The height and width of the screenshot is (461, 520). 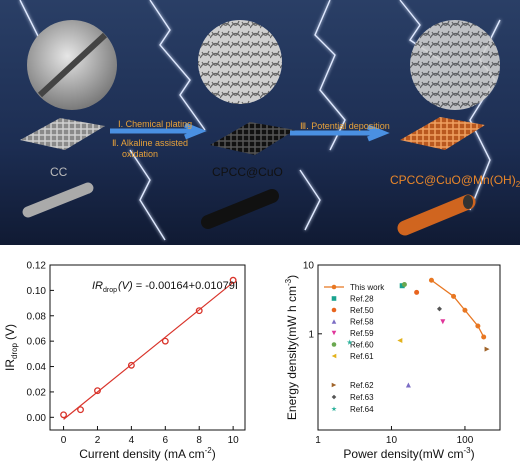 I want to click on y-tick-label: 0.10, so click(x=37, y=291).